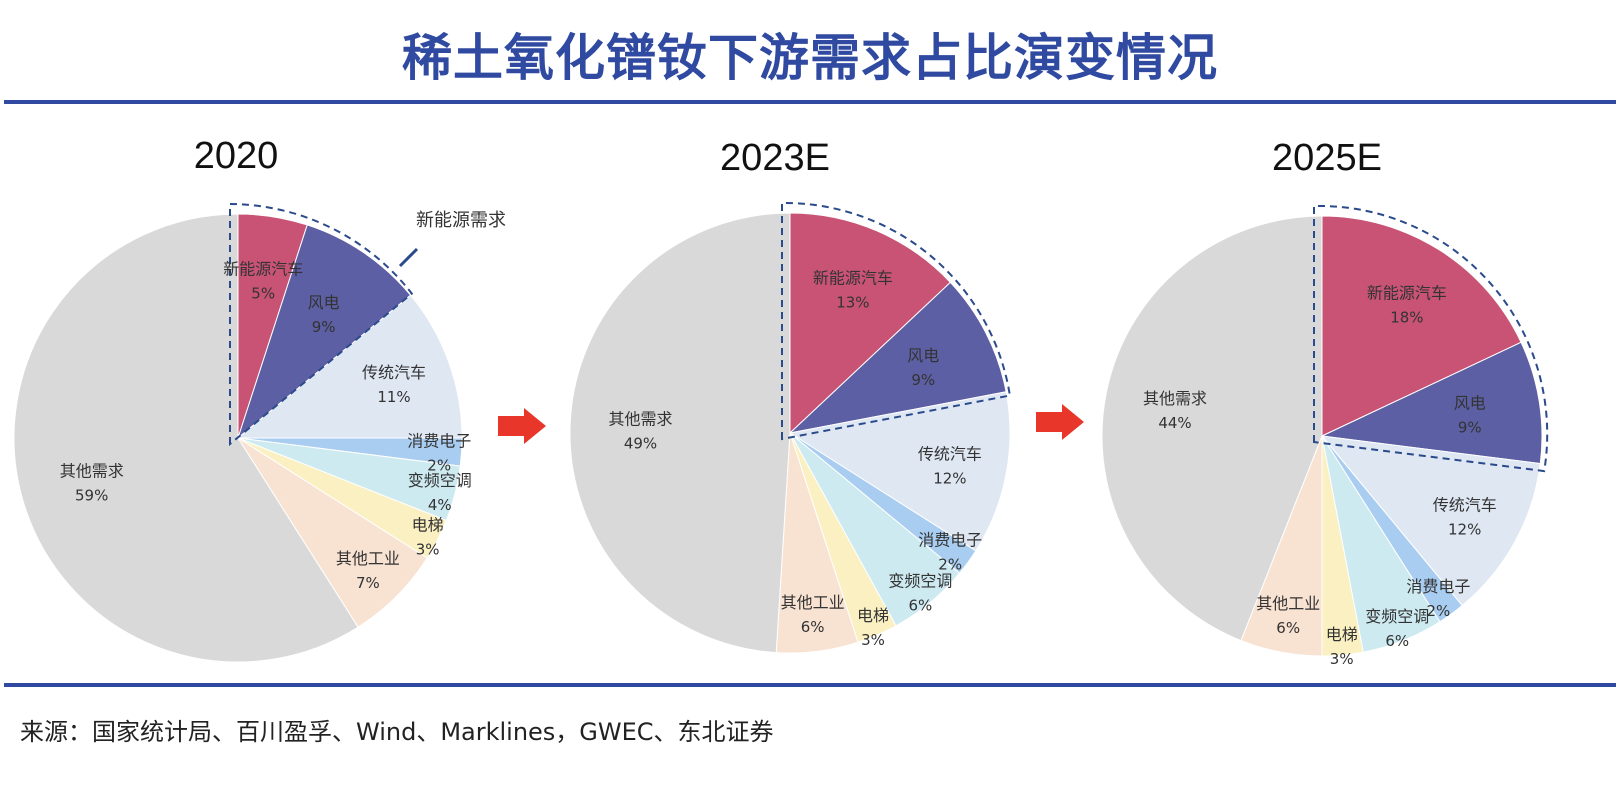  Describe the element at coordinates (852, 303) in the screenshot. I see `slice-value-1-0: 13%` at that location.